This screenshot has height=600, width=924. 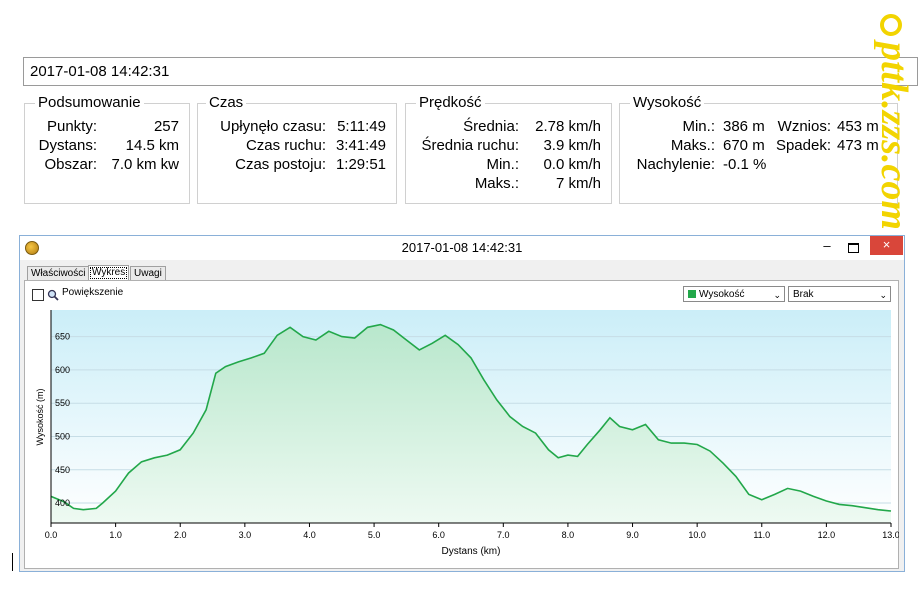 What do you see at coordinates (62, 470) in the screenshot?
I see `y-tick-label: 450` at bounding box center [62, 470].